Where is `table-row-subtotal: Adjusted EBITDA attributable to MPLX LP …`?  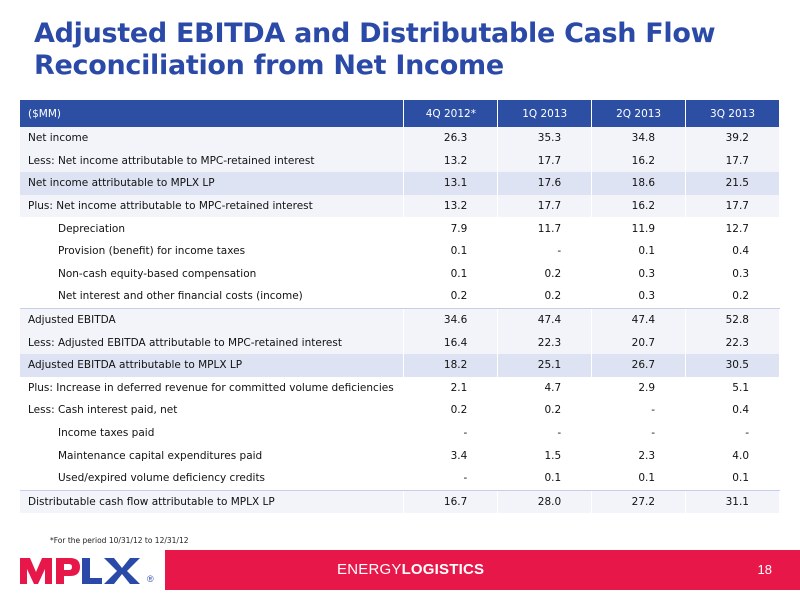 table-row-subtotal: Adjusted EBITDA attributable to MPLX LP … is located at coordinates (400, 365).